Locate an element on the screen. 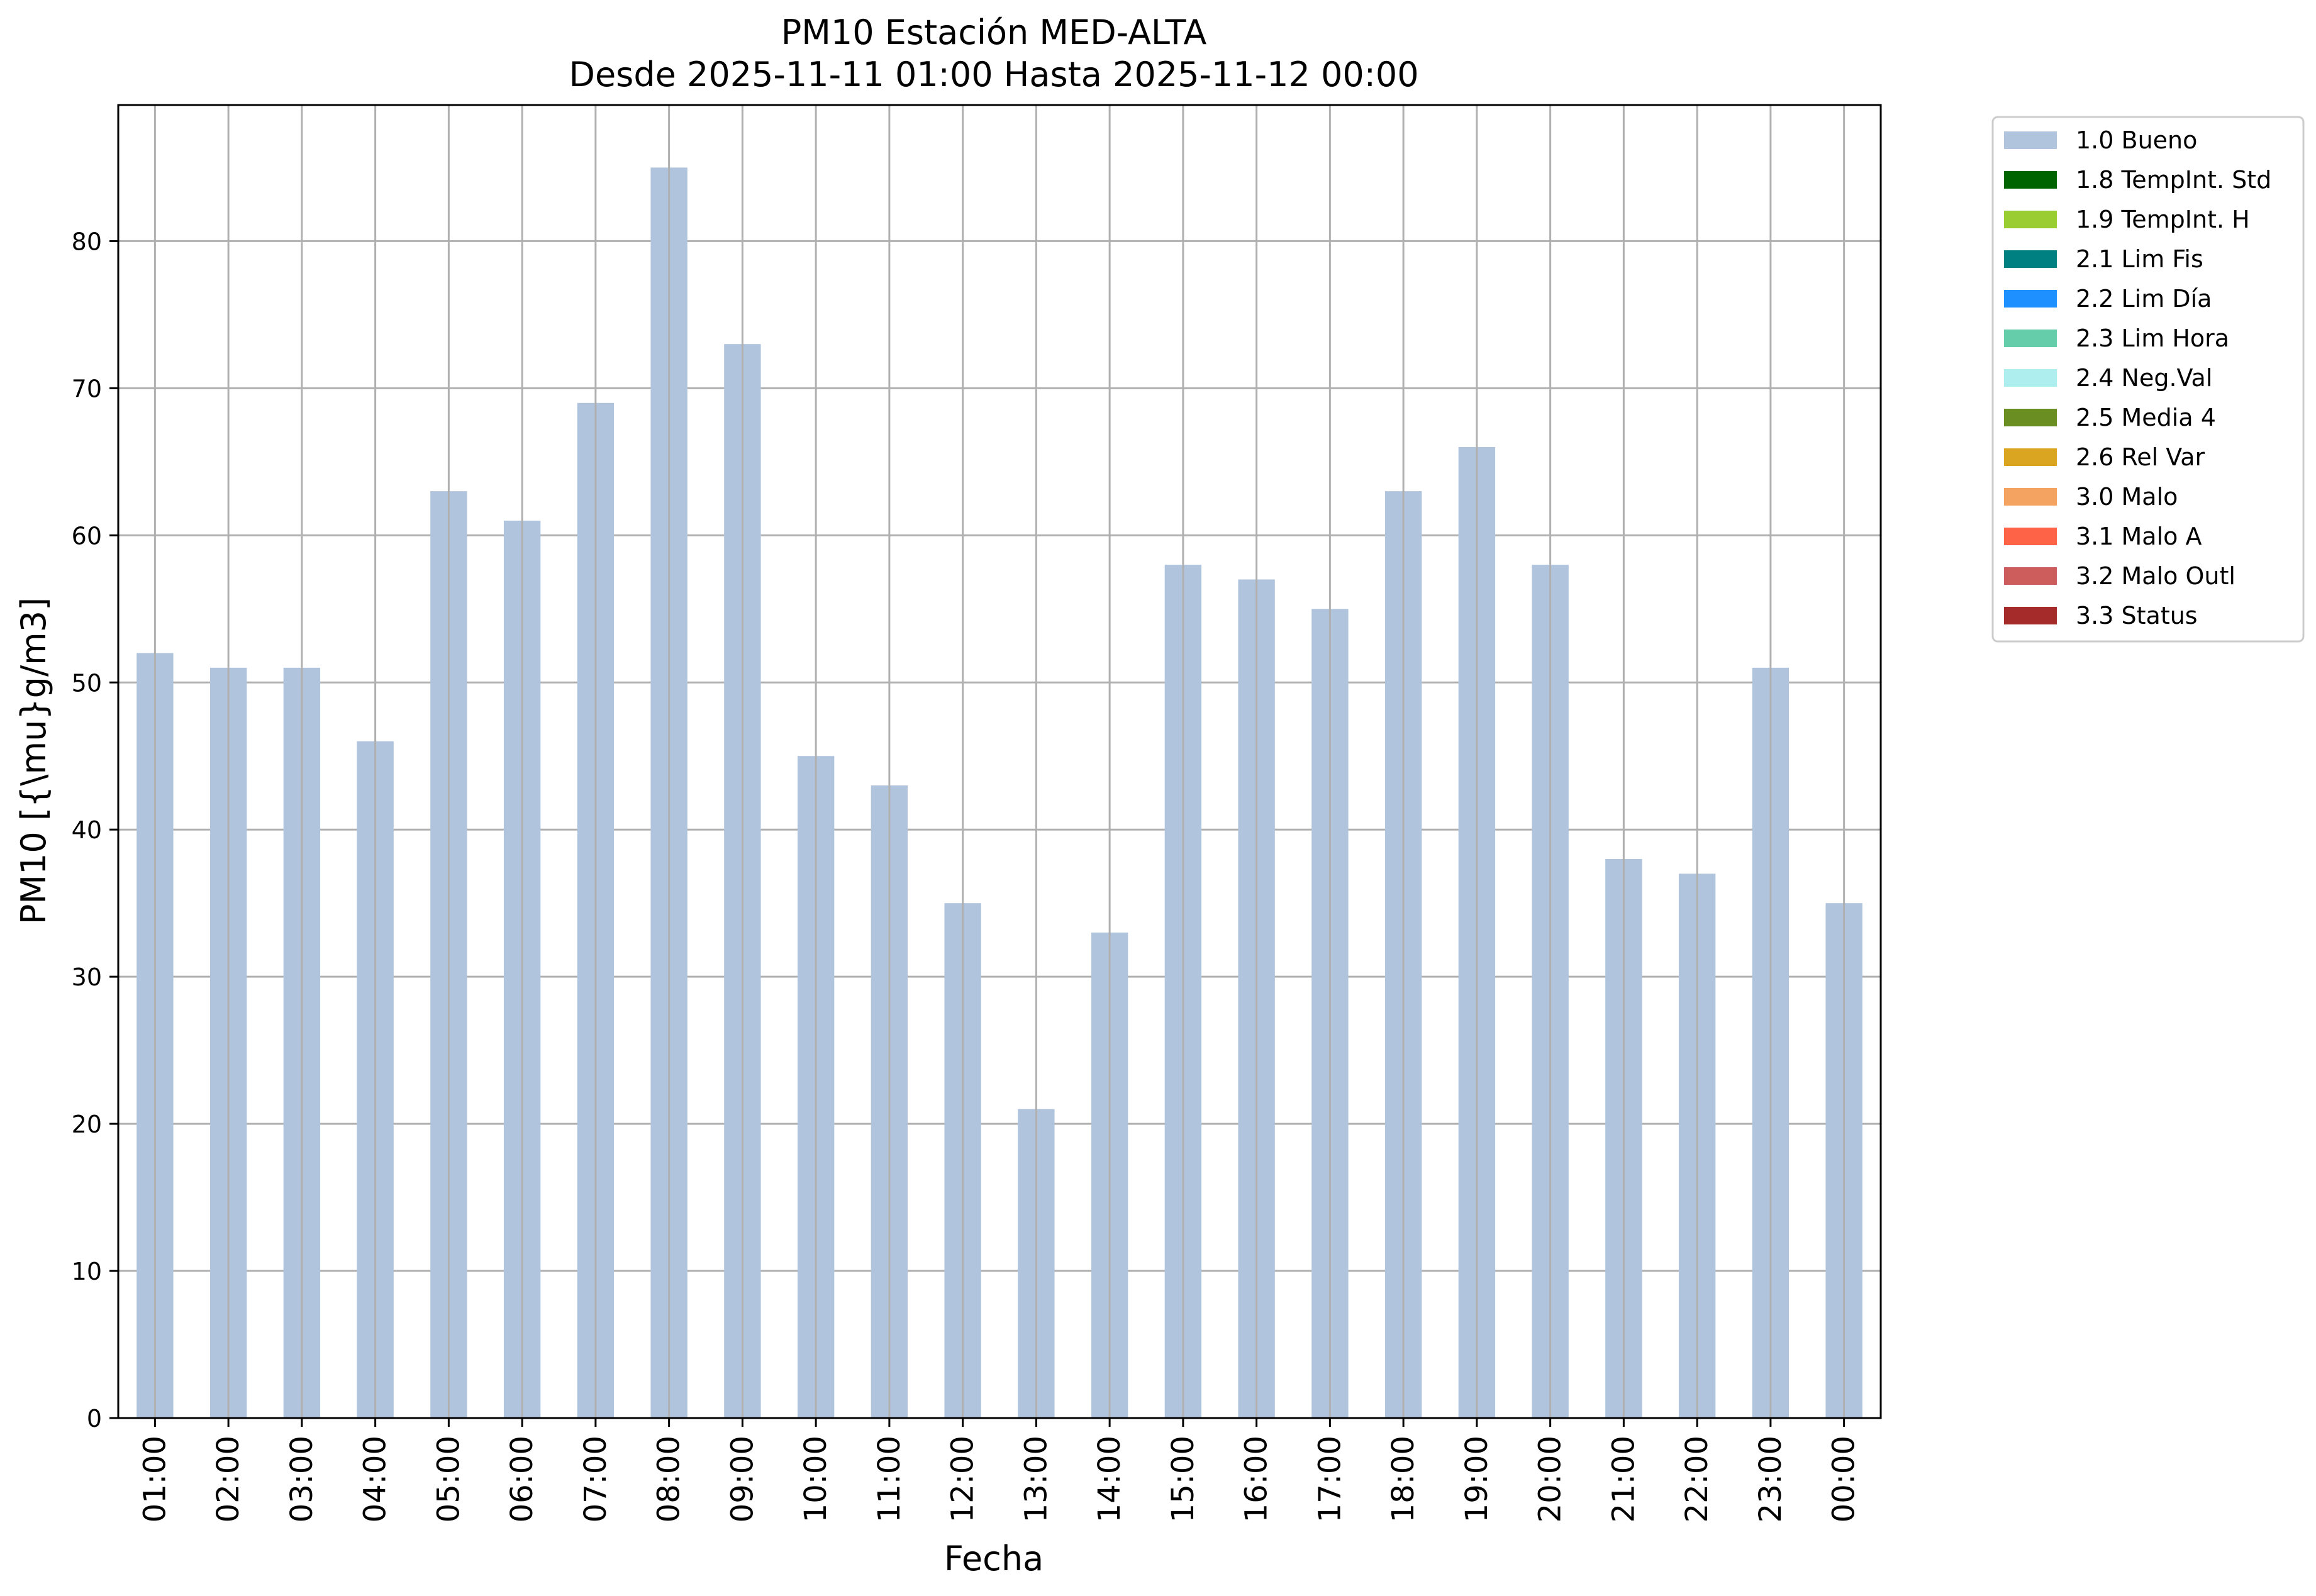  x-tick-label: 15:00 is located at coordinates (1183, 1479).